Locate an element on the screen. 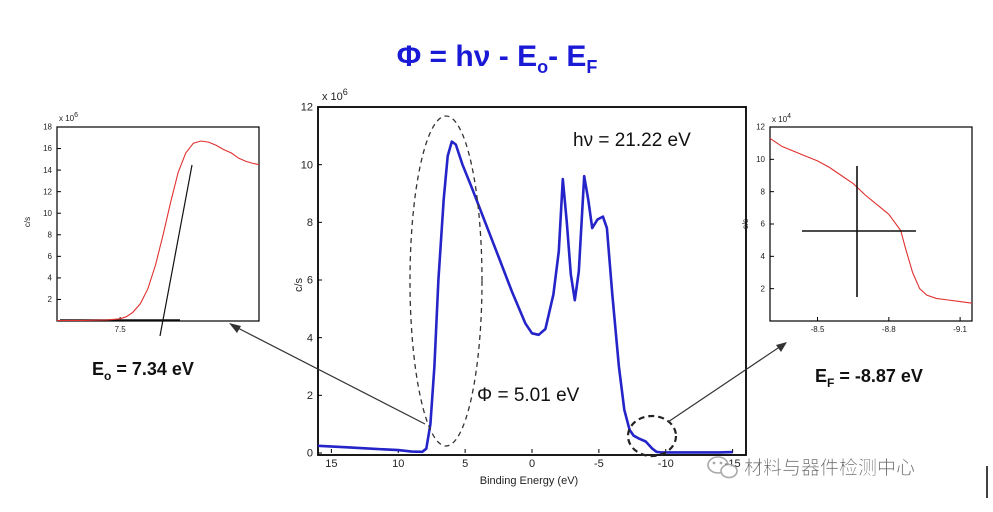 The image size is (993, 512). right-zoom-axis-ticks: -8.5 -8.8 -9.1 2 4 6 8 10 12 is located at coordinates (861, 228).